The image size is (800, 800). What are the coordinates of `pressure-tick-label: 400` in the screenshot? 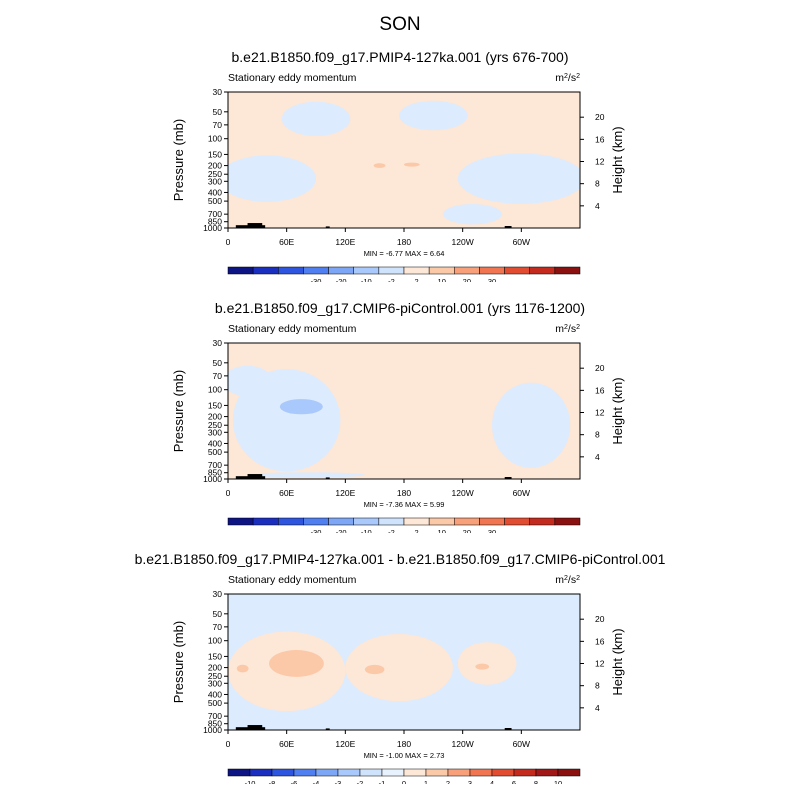 It's located at (215, 694).